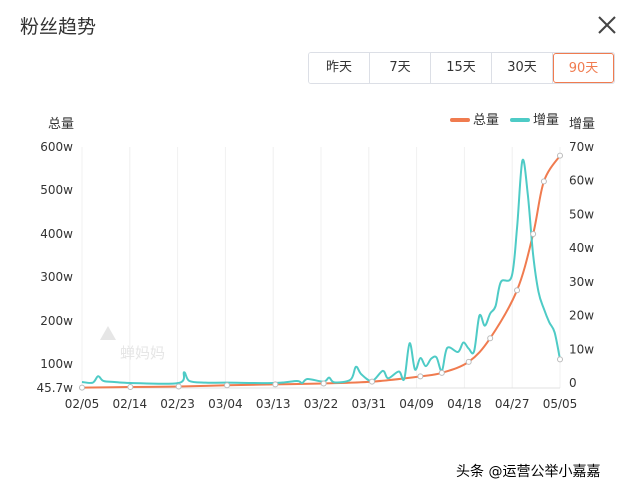 This screenshot has width=640, height=498. I want to click on range-selector: 昨天 7天 15天 30天 90天, so click(461, 68).